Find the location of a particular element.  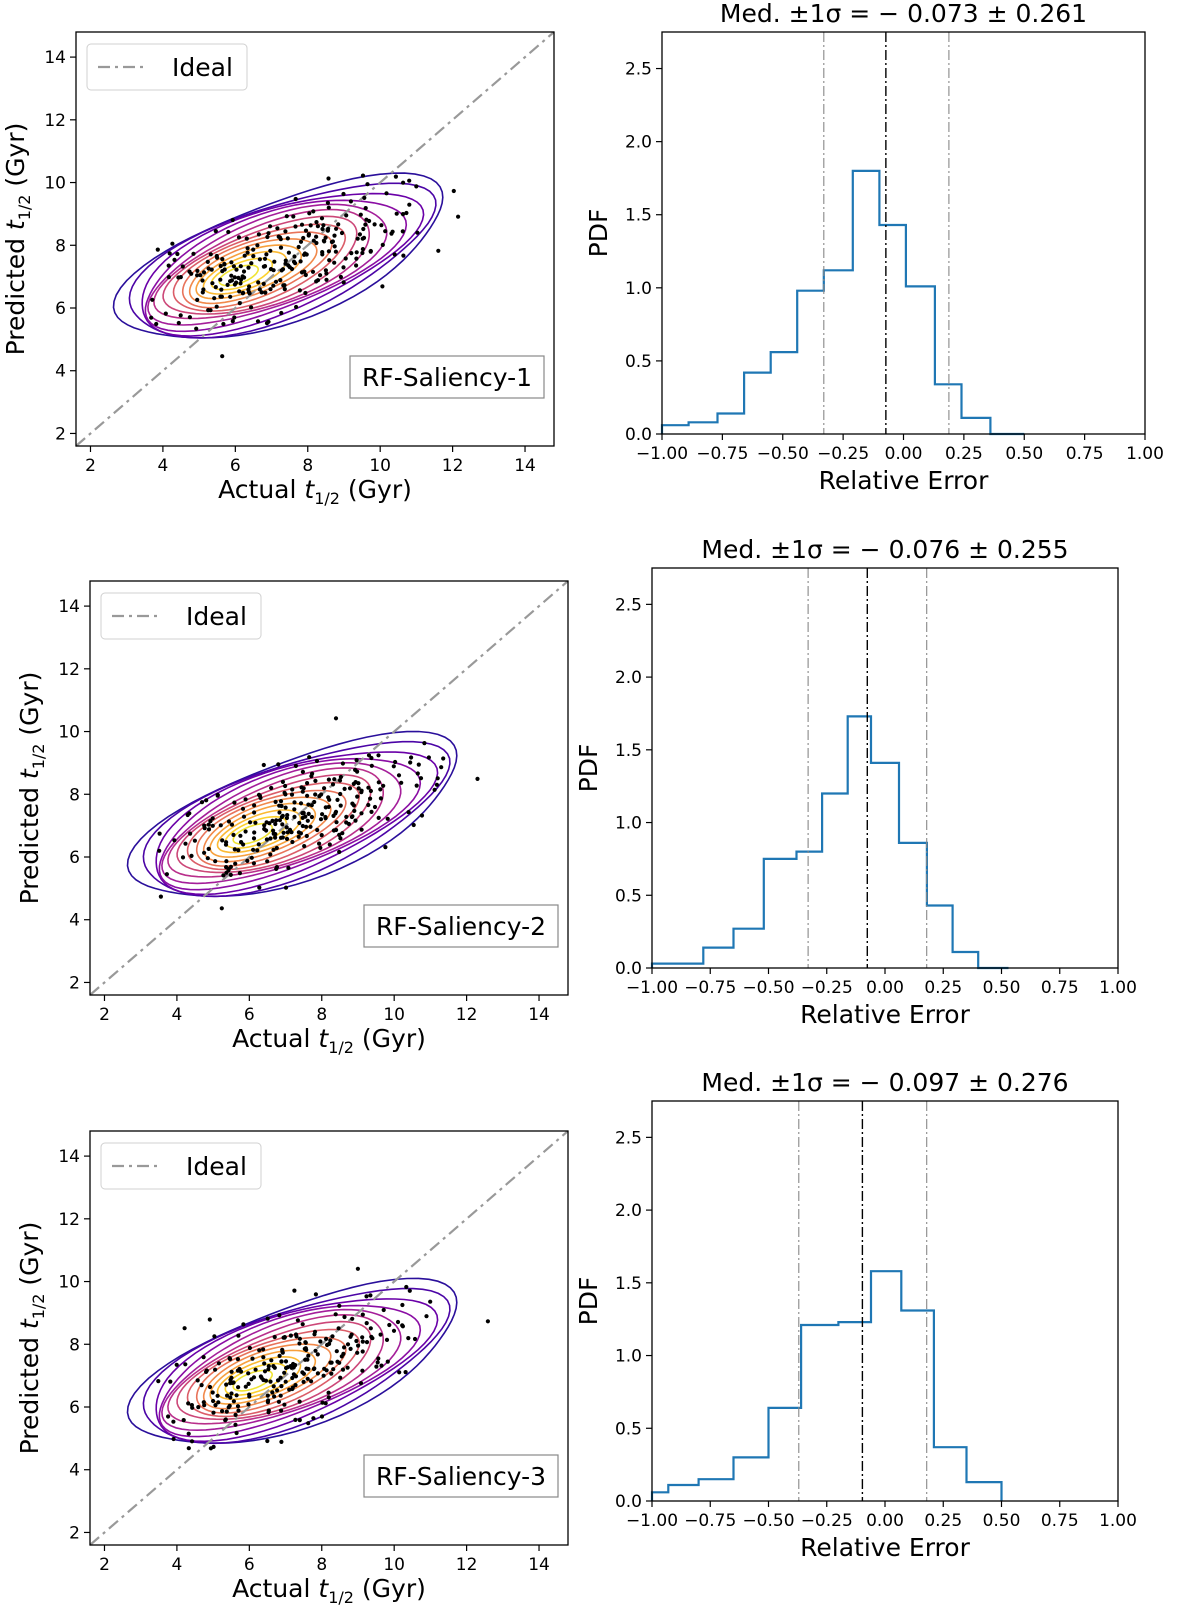

ideal-line is located at coordinates (329, 1338).